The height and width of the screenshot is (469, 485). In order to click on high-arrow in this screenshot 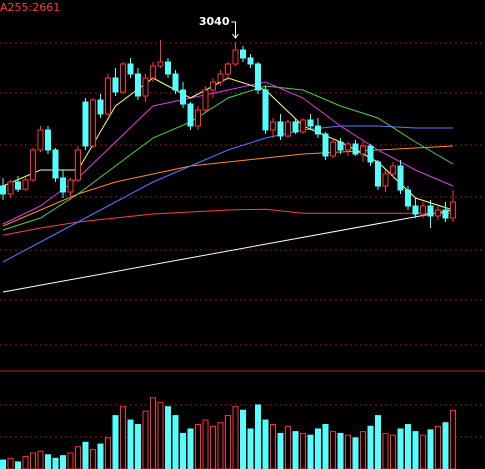, I will do `click(235, 30)`.